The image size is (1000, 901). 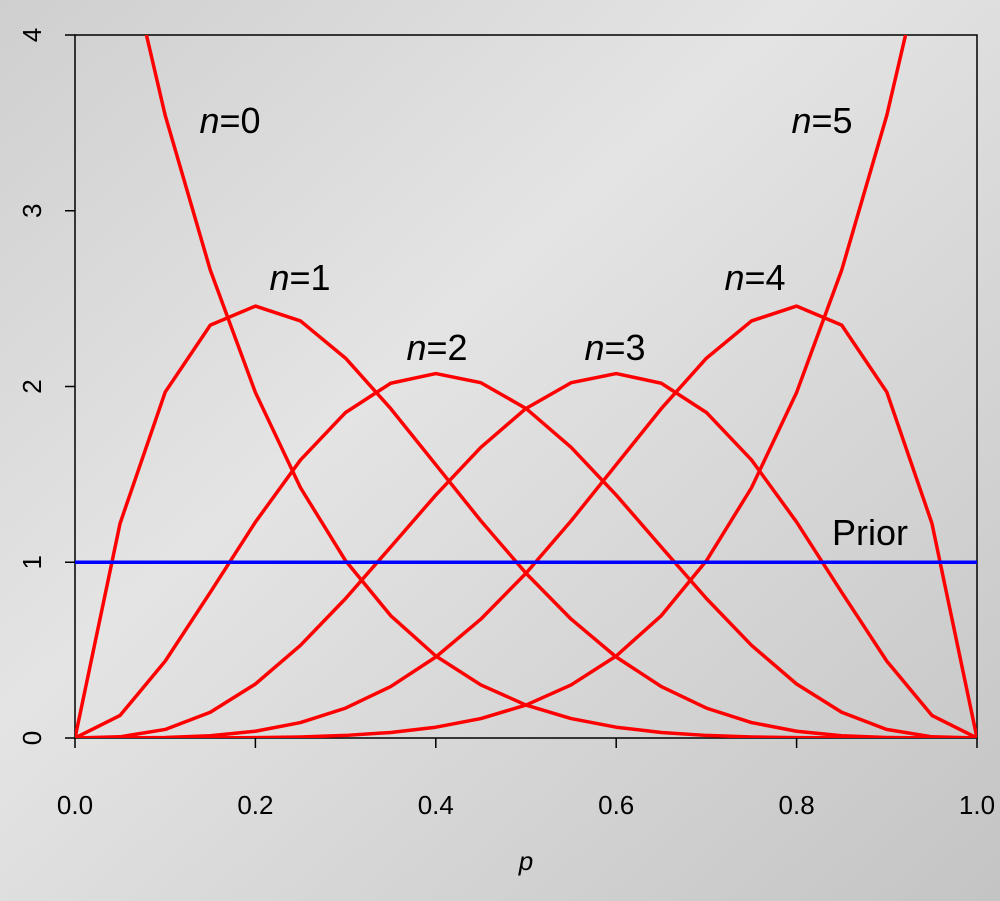 I want to click on y-tick-label: 3, so click(x=32, y=211).